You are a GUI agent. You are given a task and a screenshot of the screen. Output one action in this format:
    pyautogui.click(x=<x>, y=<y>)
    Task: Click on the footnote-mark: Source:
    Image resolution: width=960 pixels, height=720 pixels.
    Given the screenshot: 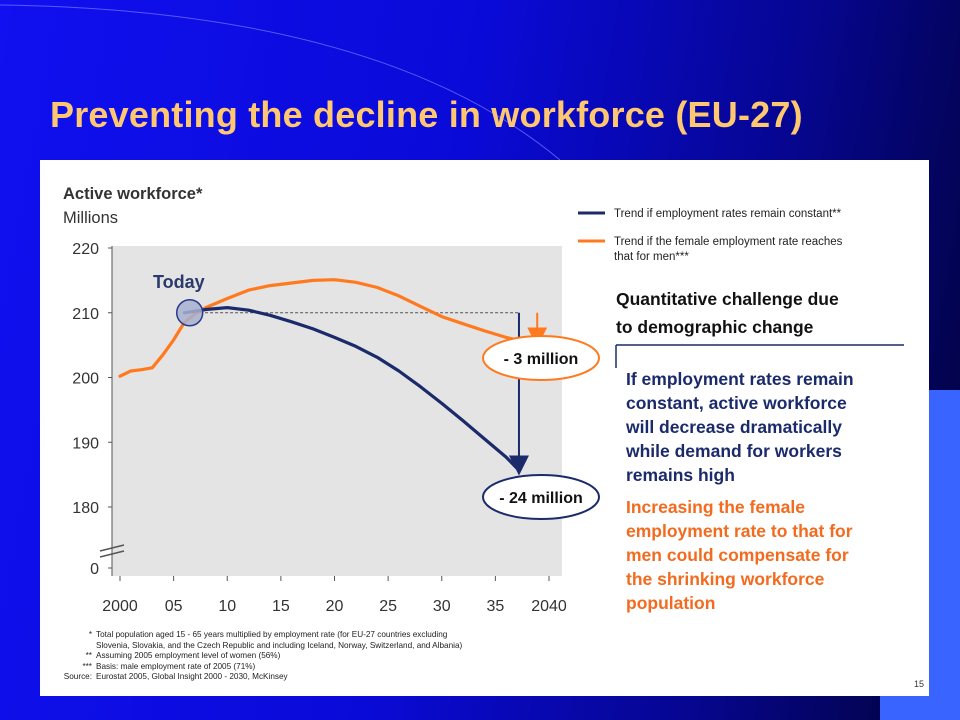 What is the action you would take?
    pyautogui.click(x=77, y=676)
    